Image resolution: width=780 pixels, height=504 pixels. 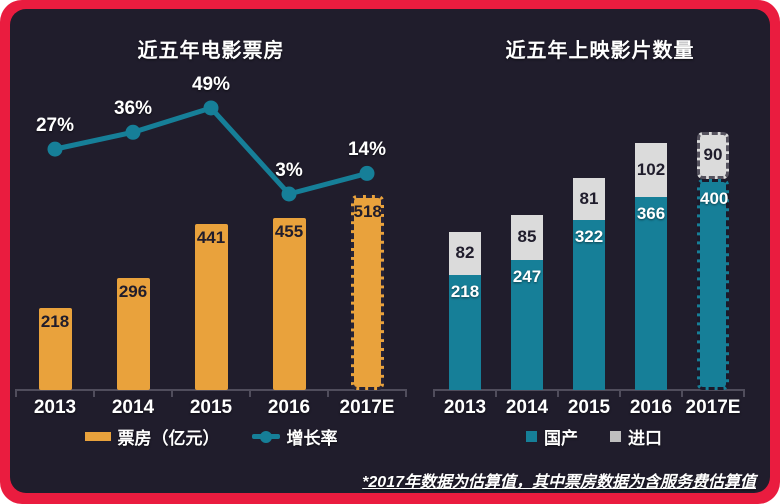 What do you see at coordinates (211, 237) in the screenshot?
I see `box-office-bar-value: 441` at bounding box center [211, 237].